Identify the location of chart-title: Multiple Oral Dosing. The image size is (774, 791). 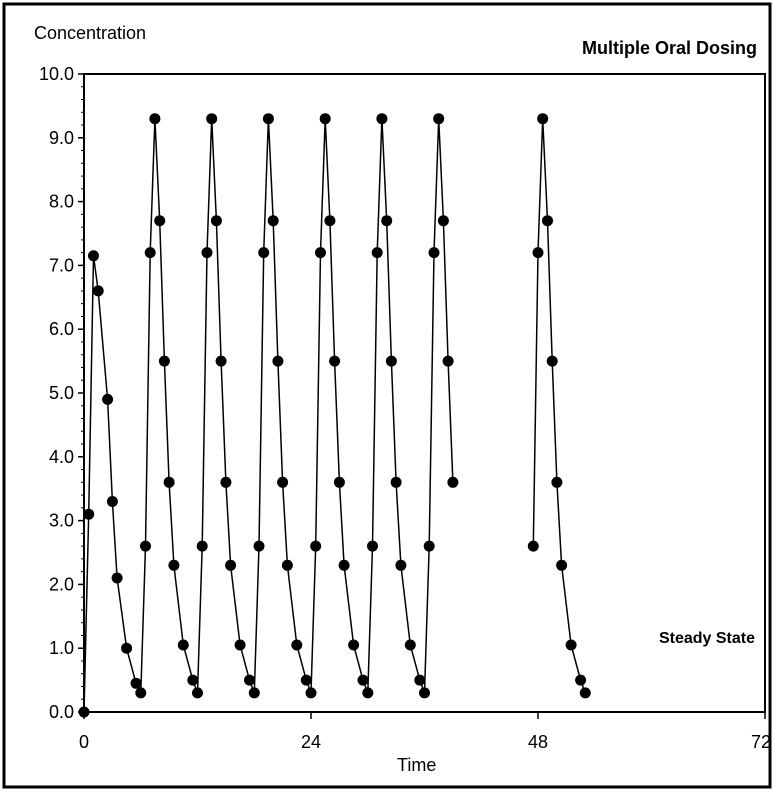
(669, 48).